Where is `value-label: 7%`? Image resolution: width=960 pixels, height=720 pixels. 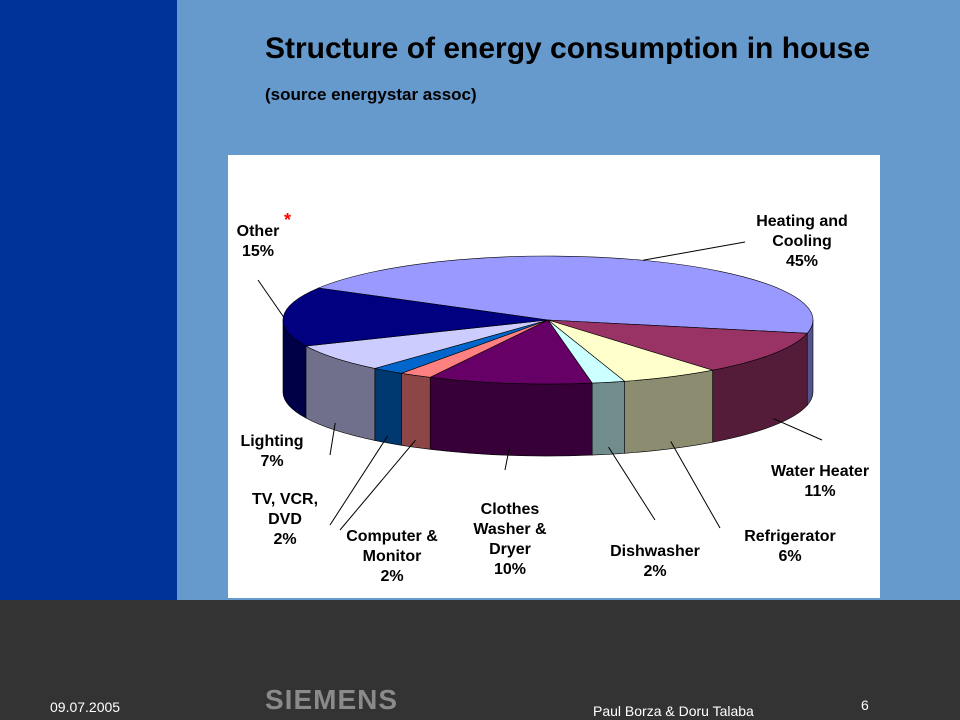
value-label: 7% is located at coordinates (272, 461).